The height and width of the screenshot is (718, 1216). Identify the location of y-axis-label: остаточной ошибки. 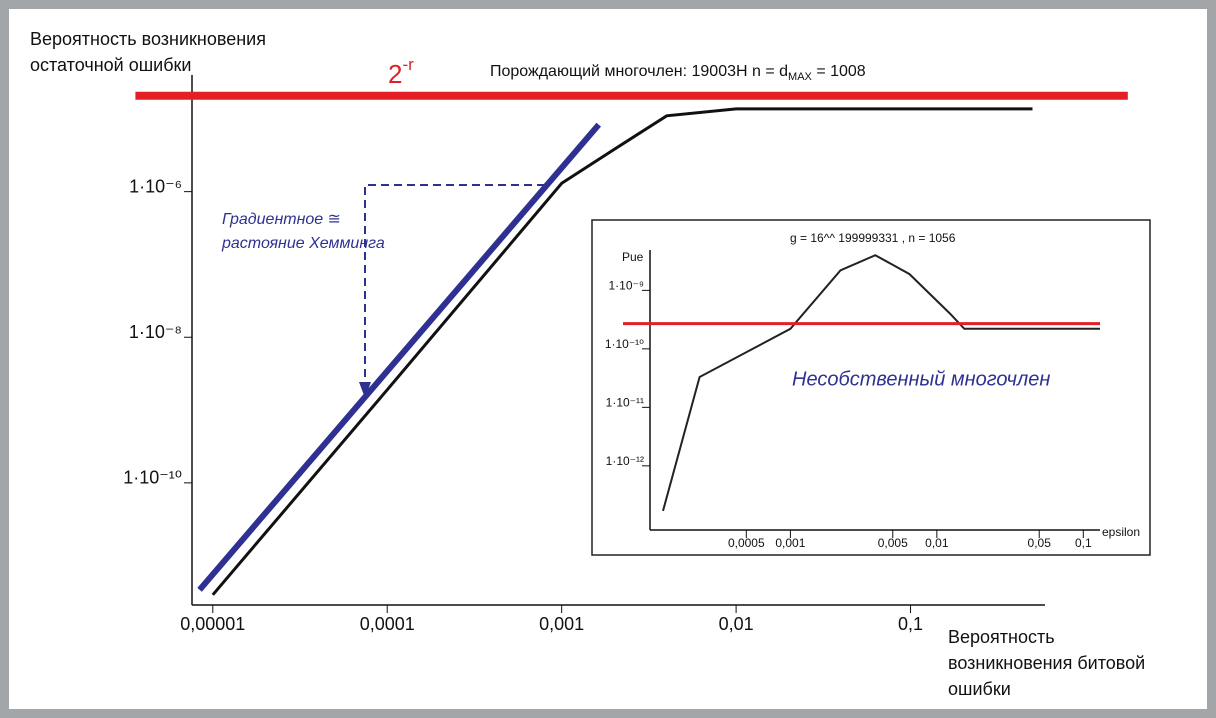
(110, 65).